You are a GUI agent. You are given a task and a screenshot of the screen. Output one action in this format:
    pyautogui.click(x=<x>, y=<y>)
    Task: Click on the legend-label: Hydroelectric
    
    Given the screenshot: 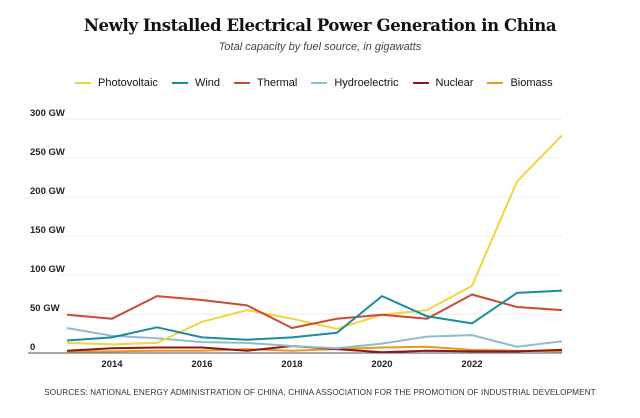 What is the action you would take?
    pyautogui.click(x=366, y=83)
    